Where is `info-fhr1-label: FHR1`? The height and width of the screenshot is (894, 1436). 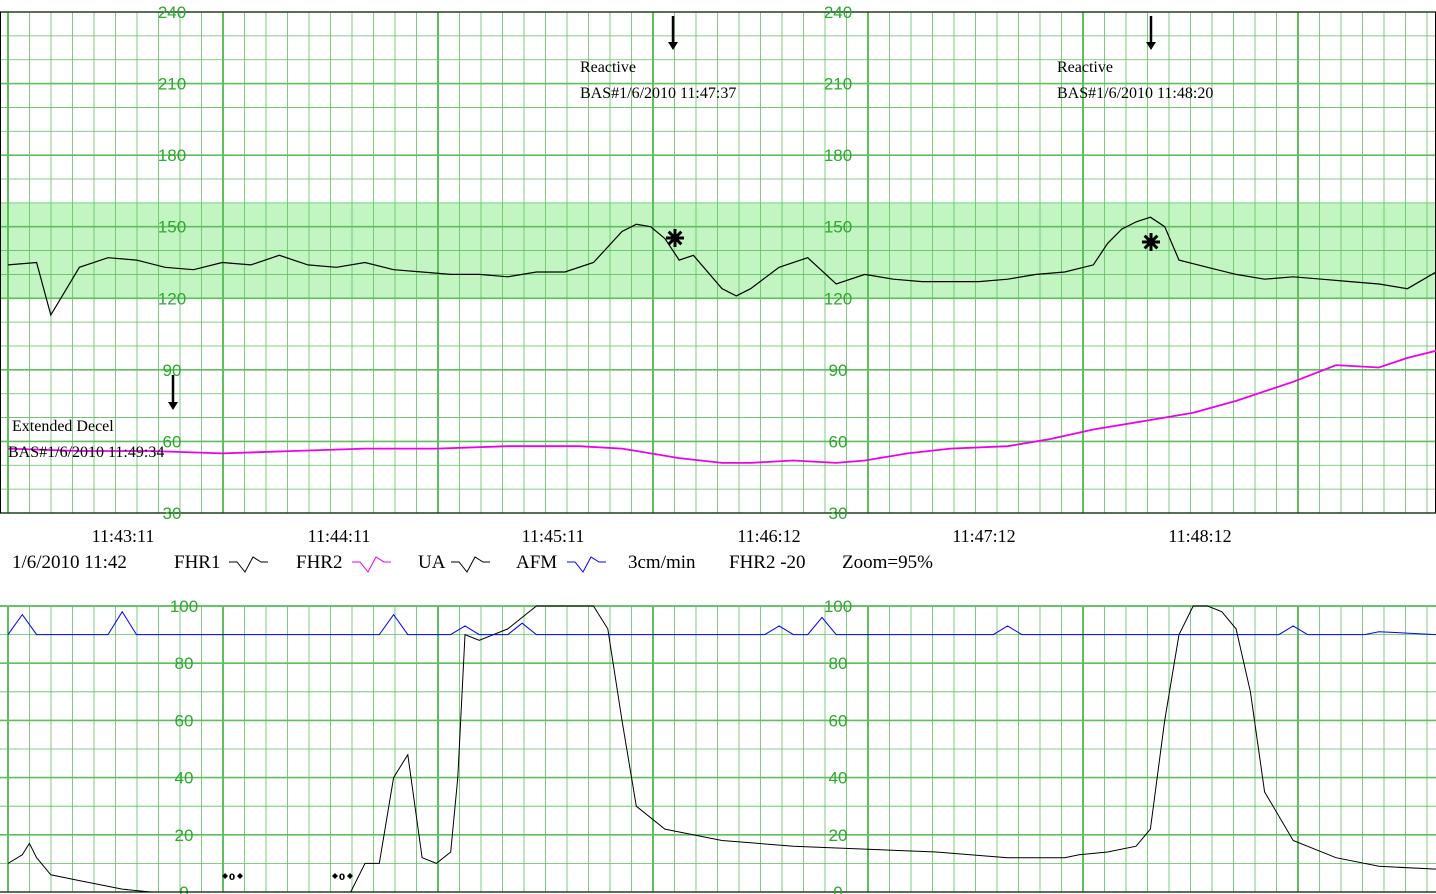 info-fhr1-label: FHR1 is located at coordinates (197, 562).